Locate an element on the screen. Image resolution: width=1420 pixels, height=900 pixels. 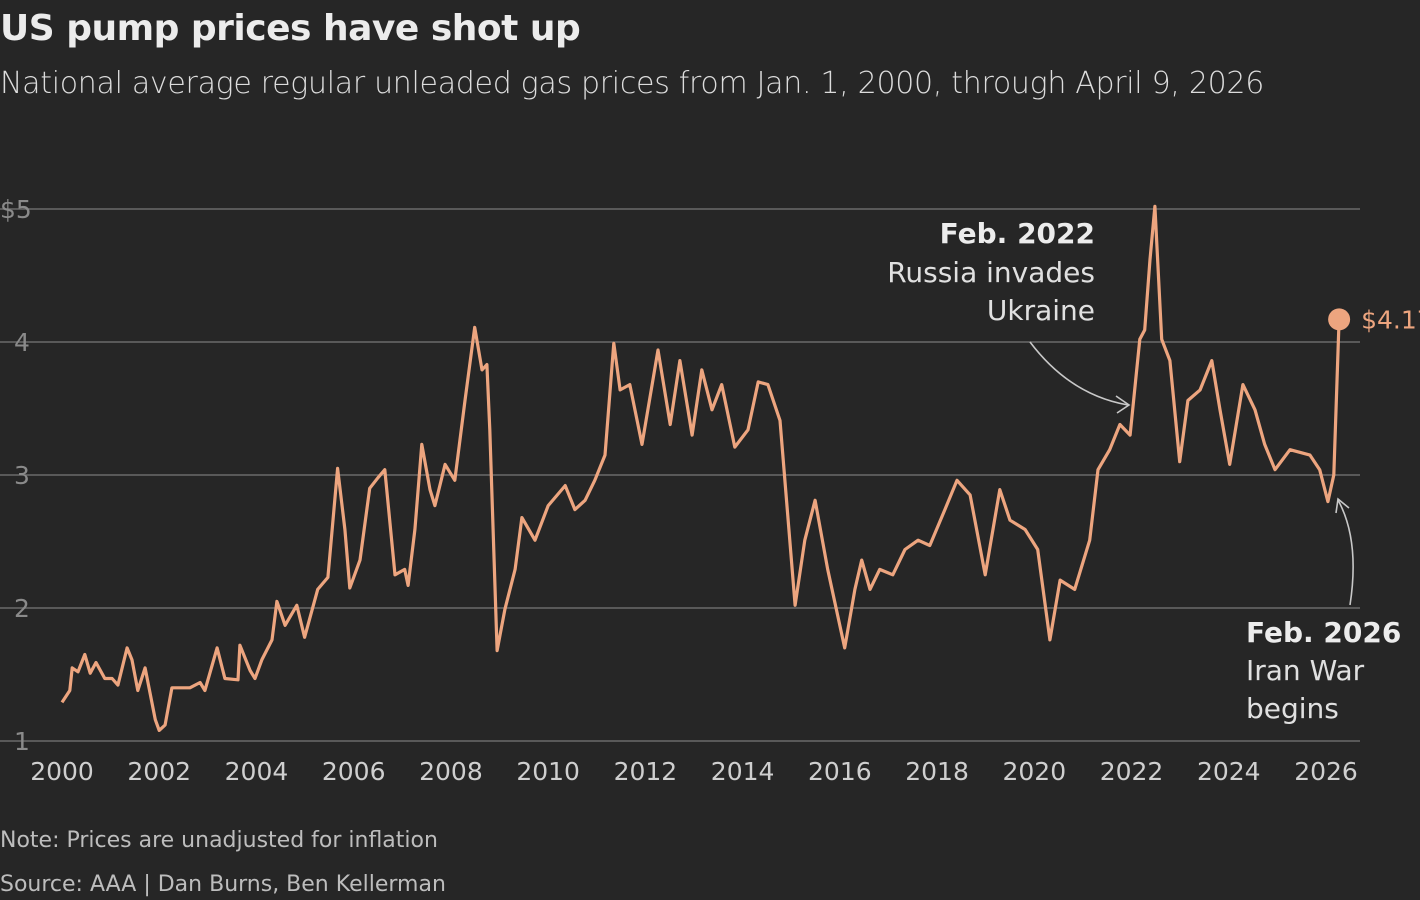
last-value-label: $4.17 is located at coordinates (1390, 319).